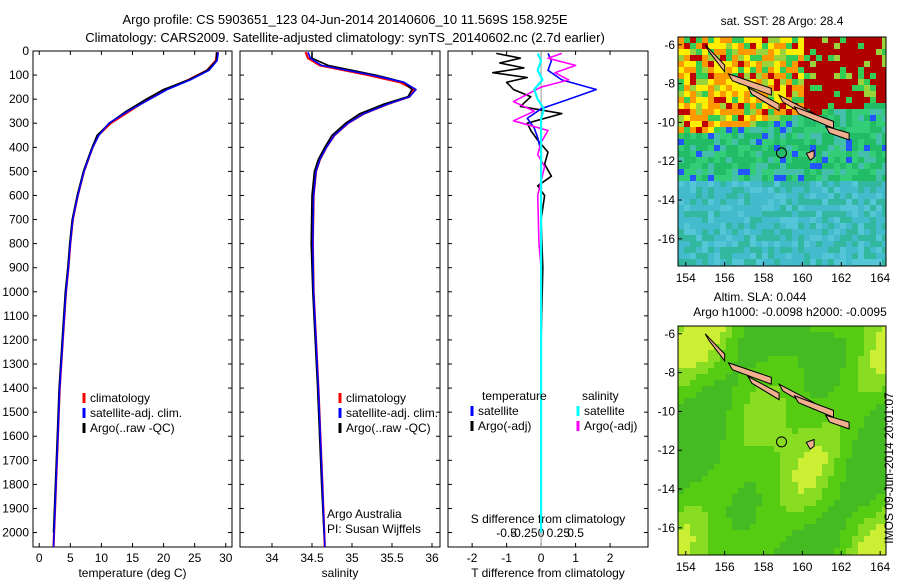 The image size is (900, 580). I want to click on x-tick-label: 35, so click(352, 558).